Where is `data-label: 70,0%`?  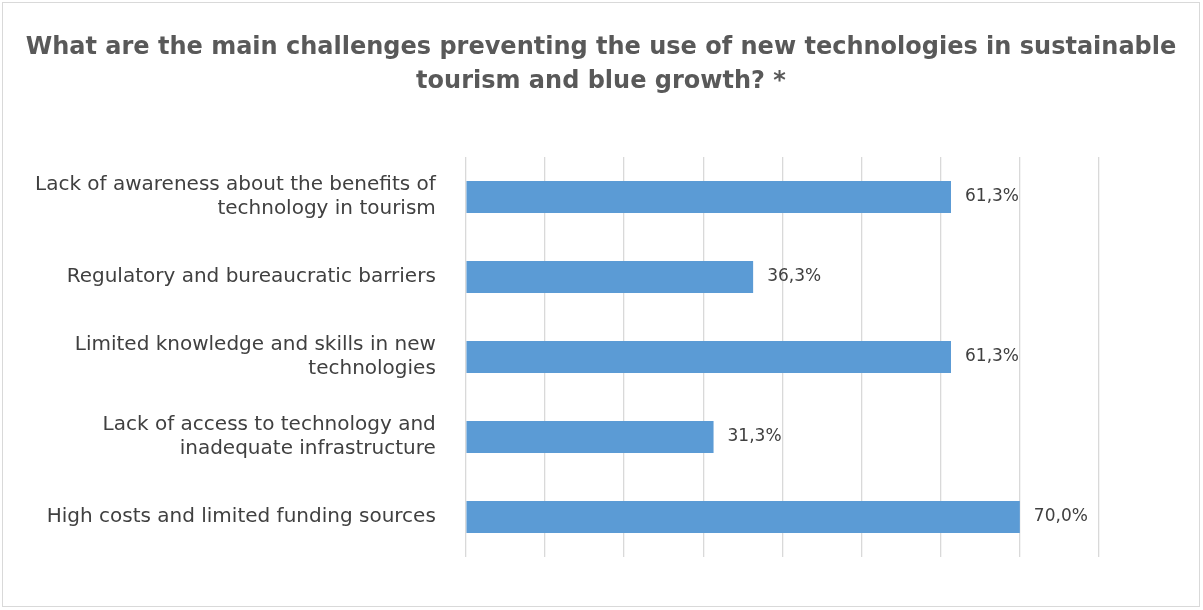 data-label: 70,0% is located at coordinates (1060, 515).